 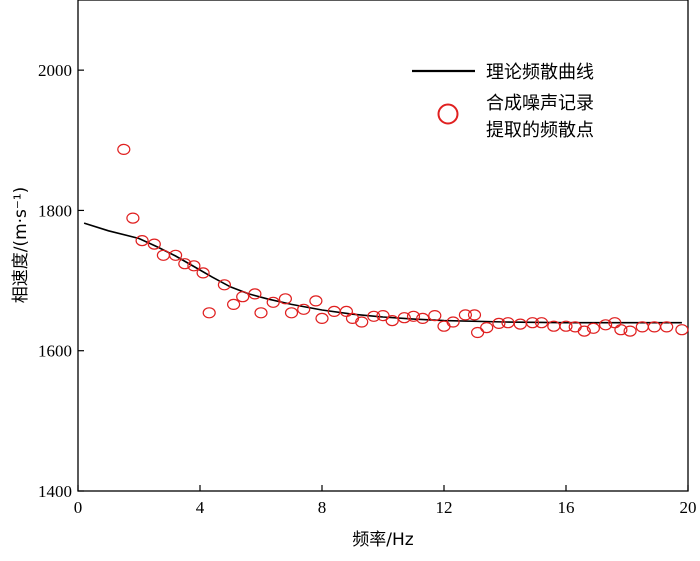 What do you see at coordinates (78, 507) in the screenshot?
I see `x-tick-label: 0` at bounding box center [78, 507].